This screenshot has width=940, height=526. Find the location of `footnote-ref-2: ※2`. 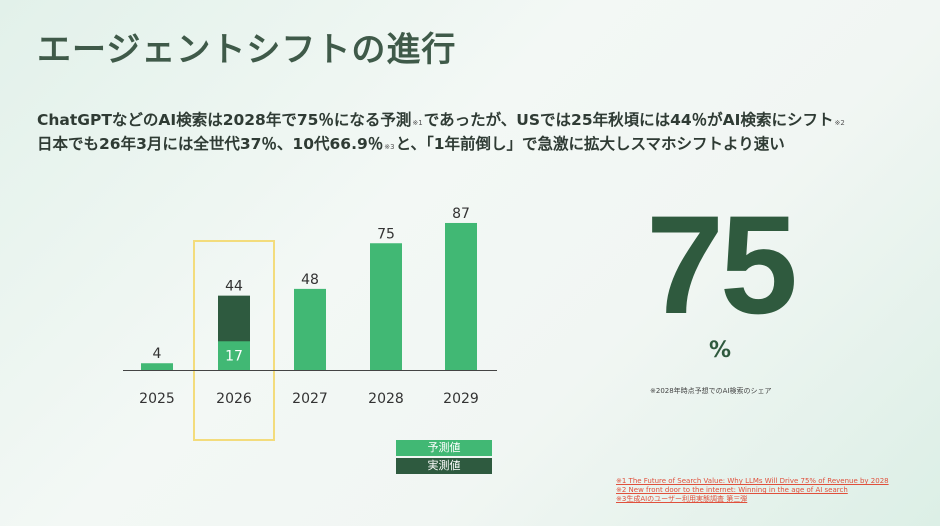

footnote-ref-2: ※2 is located at coordinates (839, 123).